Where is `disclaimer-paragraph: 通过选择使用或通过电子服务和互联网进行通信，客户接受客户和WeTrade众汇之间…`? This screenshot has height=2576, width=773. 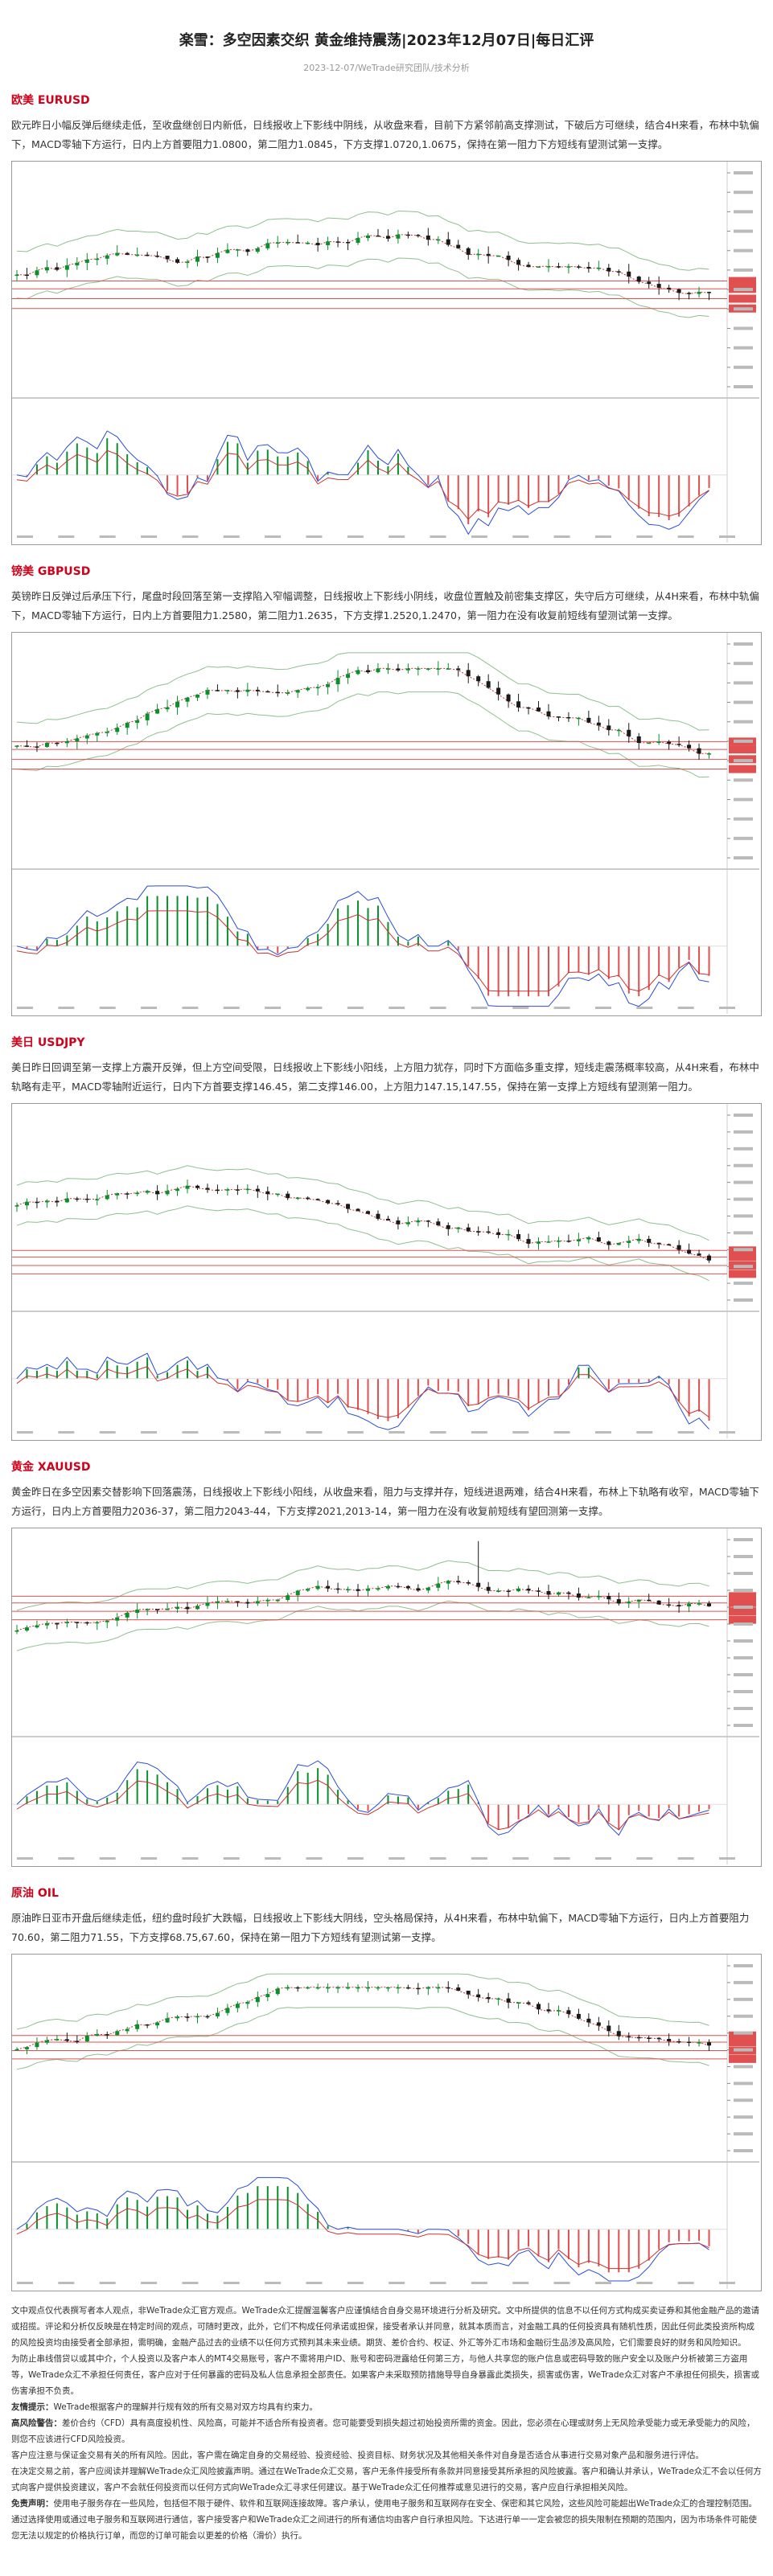 disclaimer-paragraph: 通过选择使用或通过电子服务和互联网进行通信，客户接受客户和WeTrade众汇之间… is located at coordinates (384, 2528).